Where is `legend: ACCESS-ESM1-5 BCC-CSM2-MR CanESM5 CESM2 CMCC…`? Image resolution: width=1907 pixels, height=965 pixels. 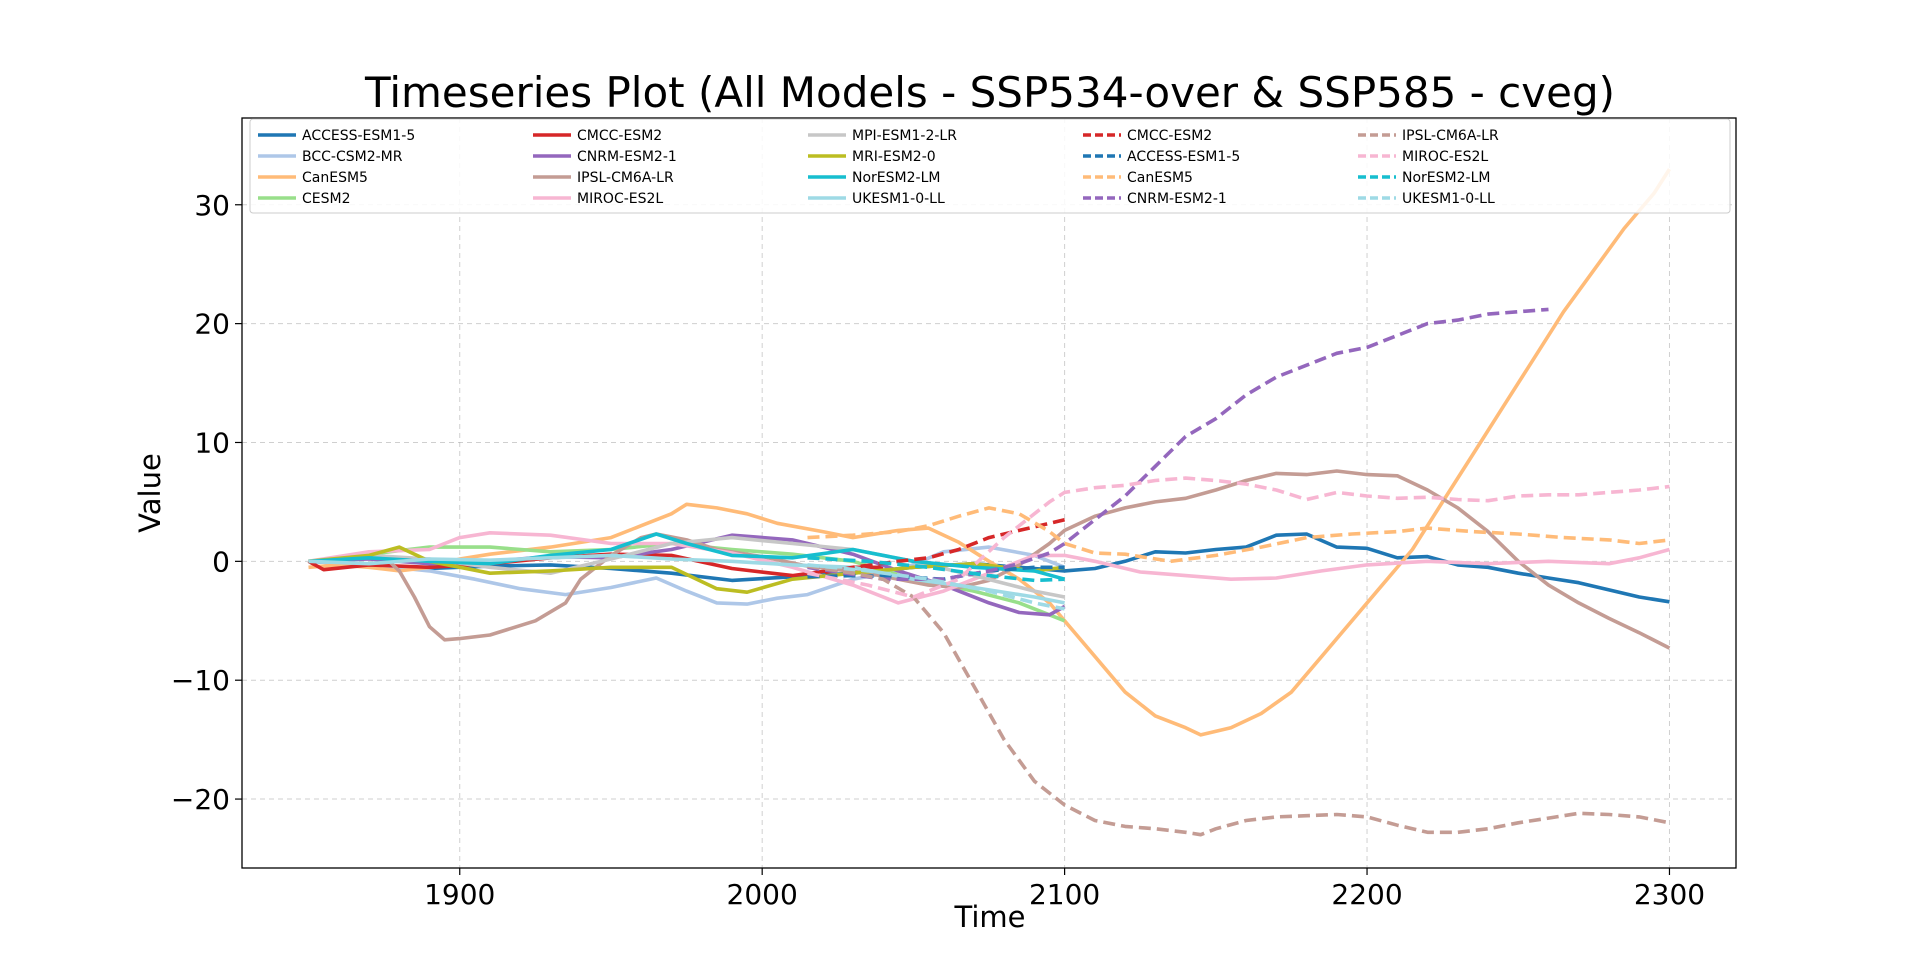 legend: ACCESS-ESM1-5 BCC-CSM2-MR CanESM5 CESM2 CMCC… is located at coordinates (990, 166).